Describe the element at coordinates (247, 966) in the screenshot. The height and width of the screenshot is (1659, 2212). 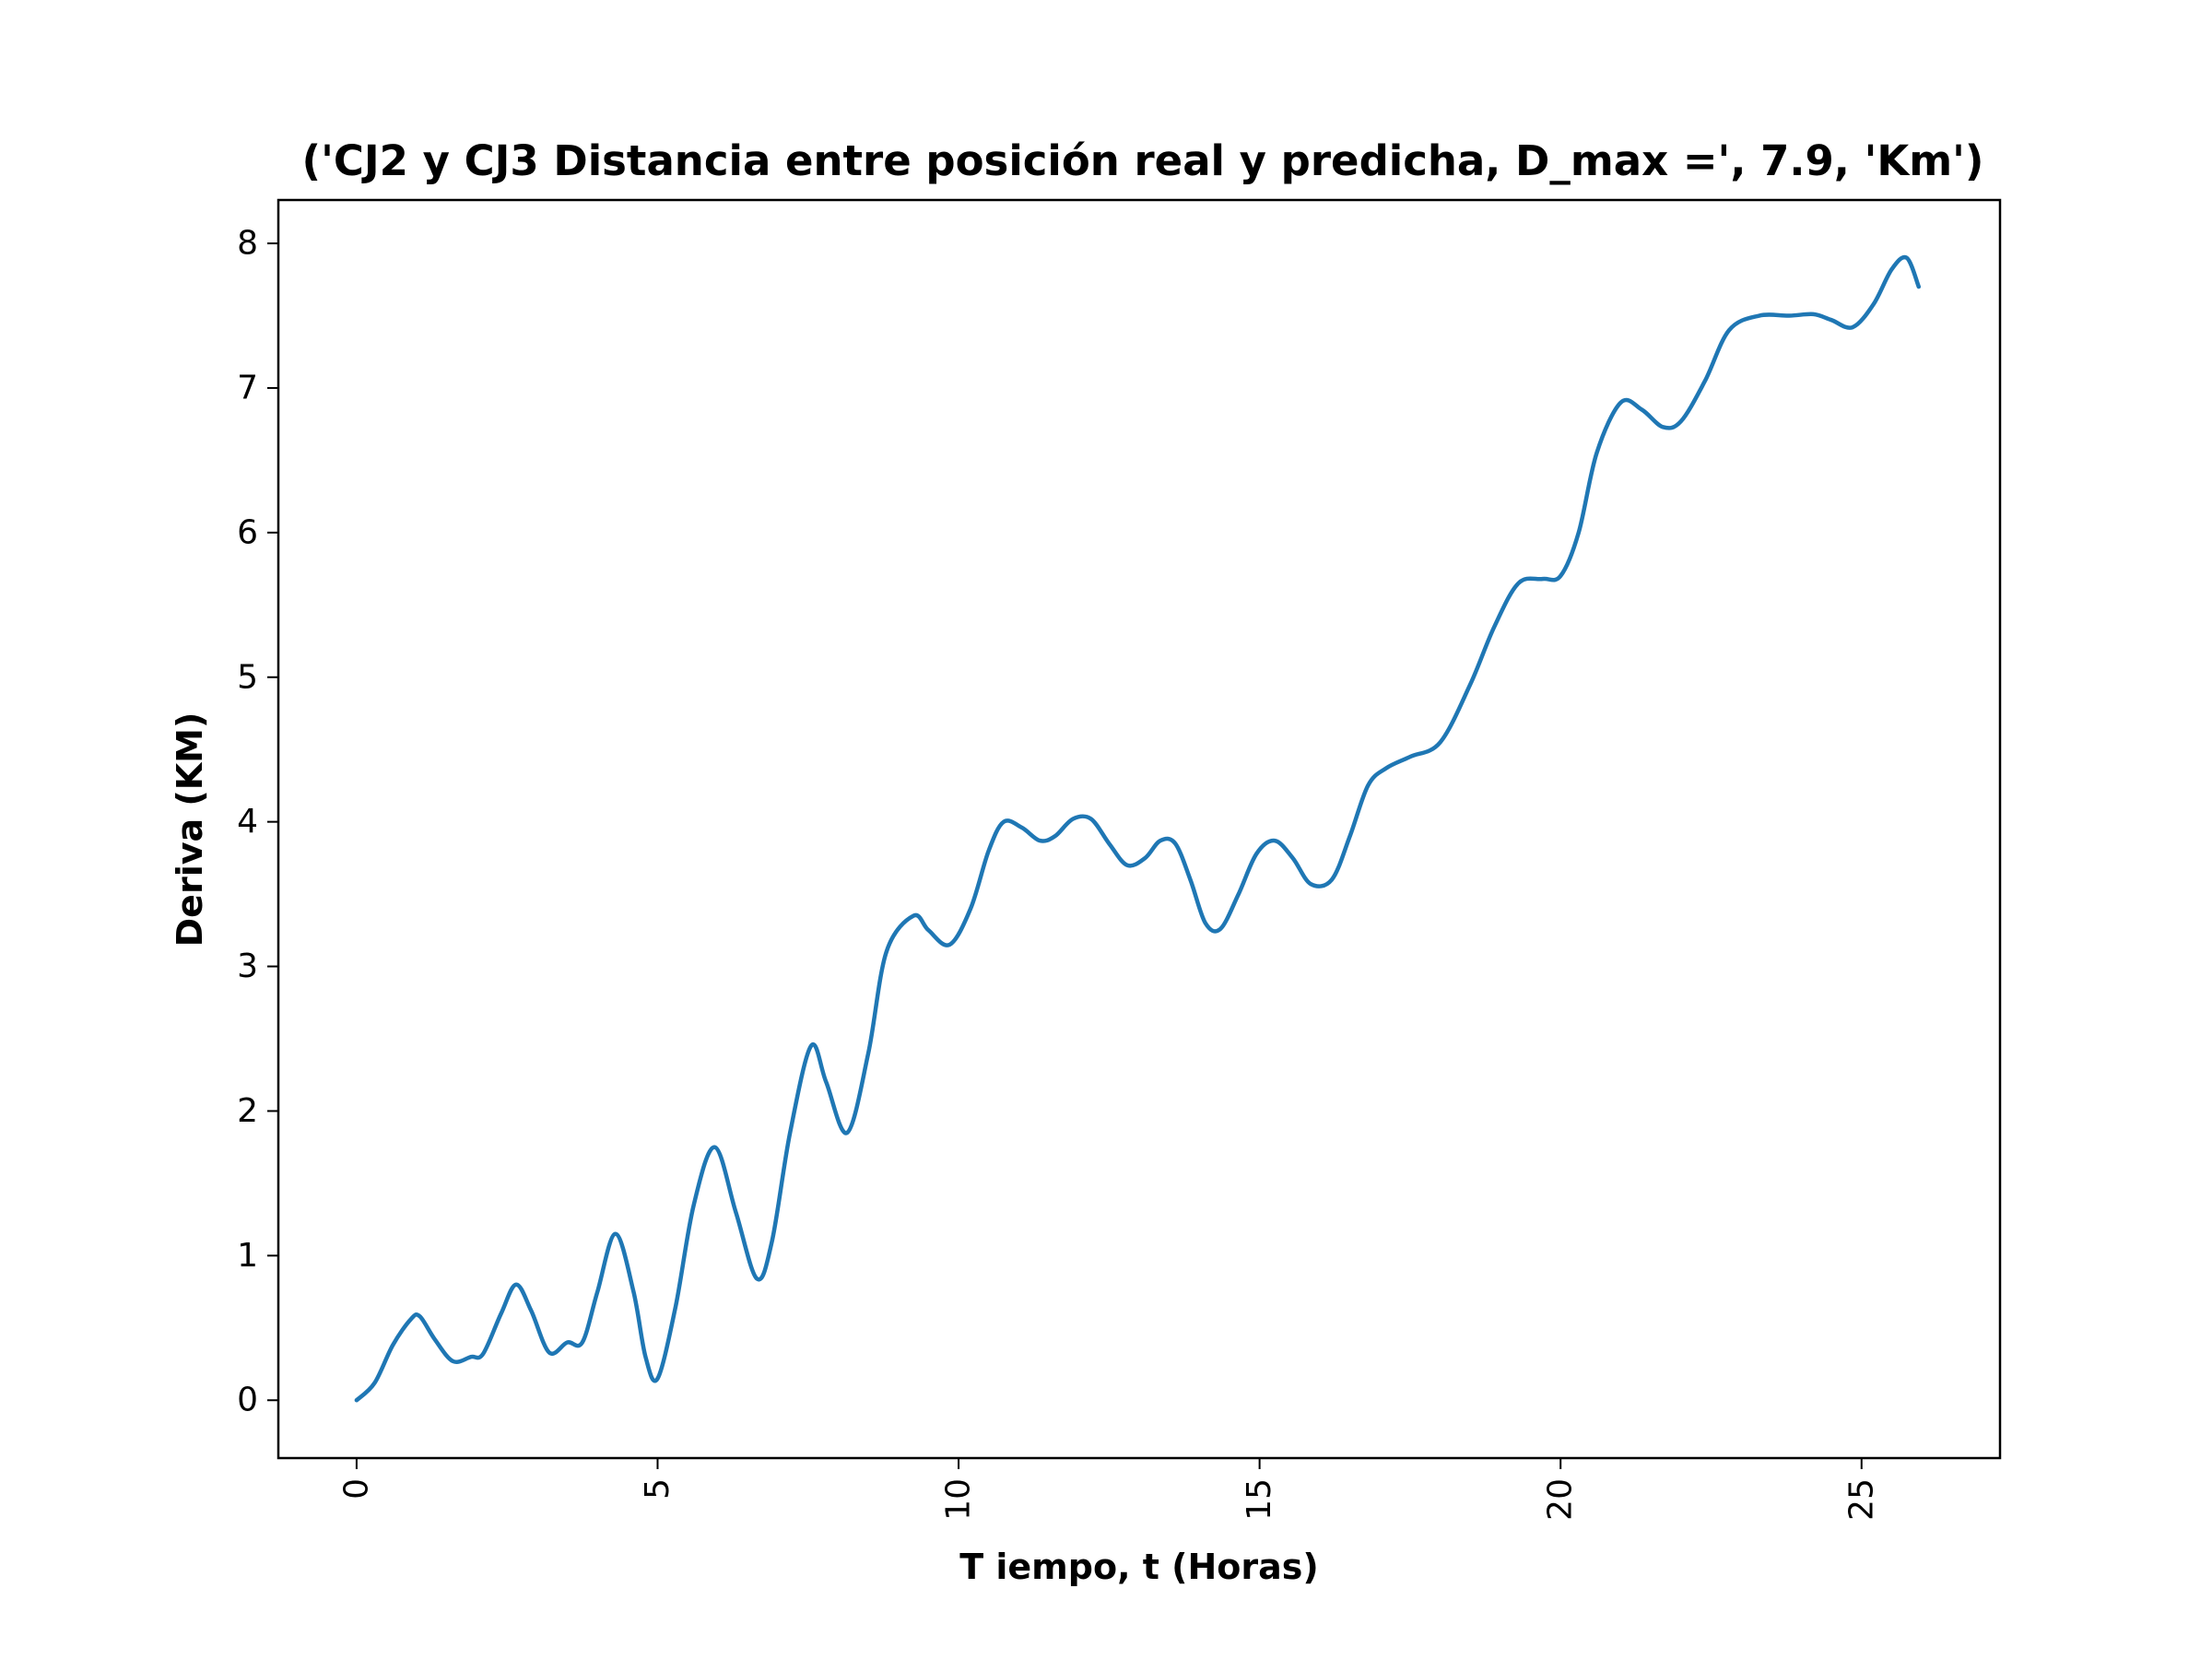
I see `y-tick-label: 3` at that location.